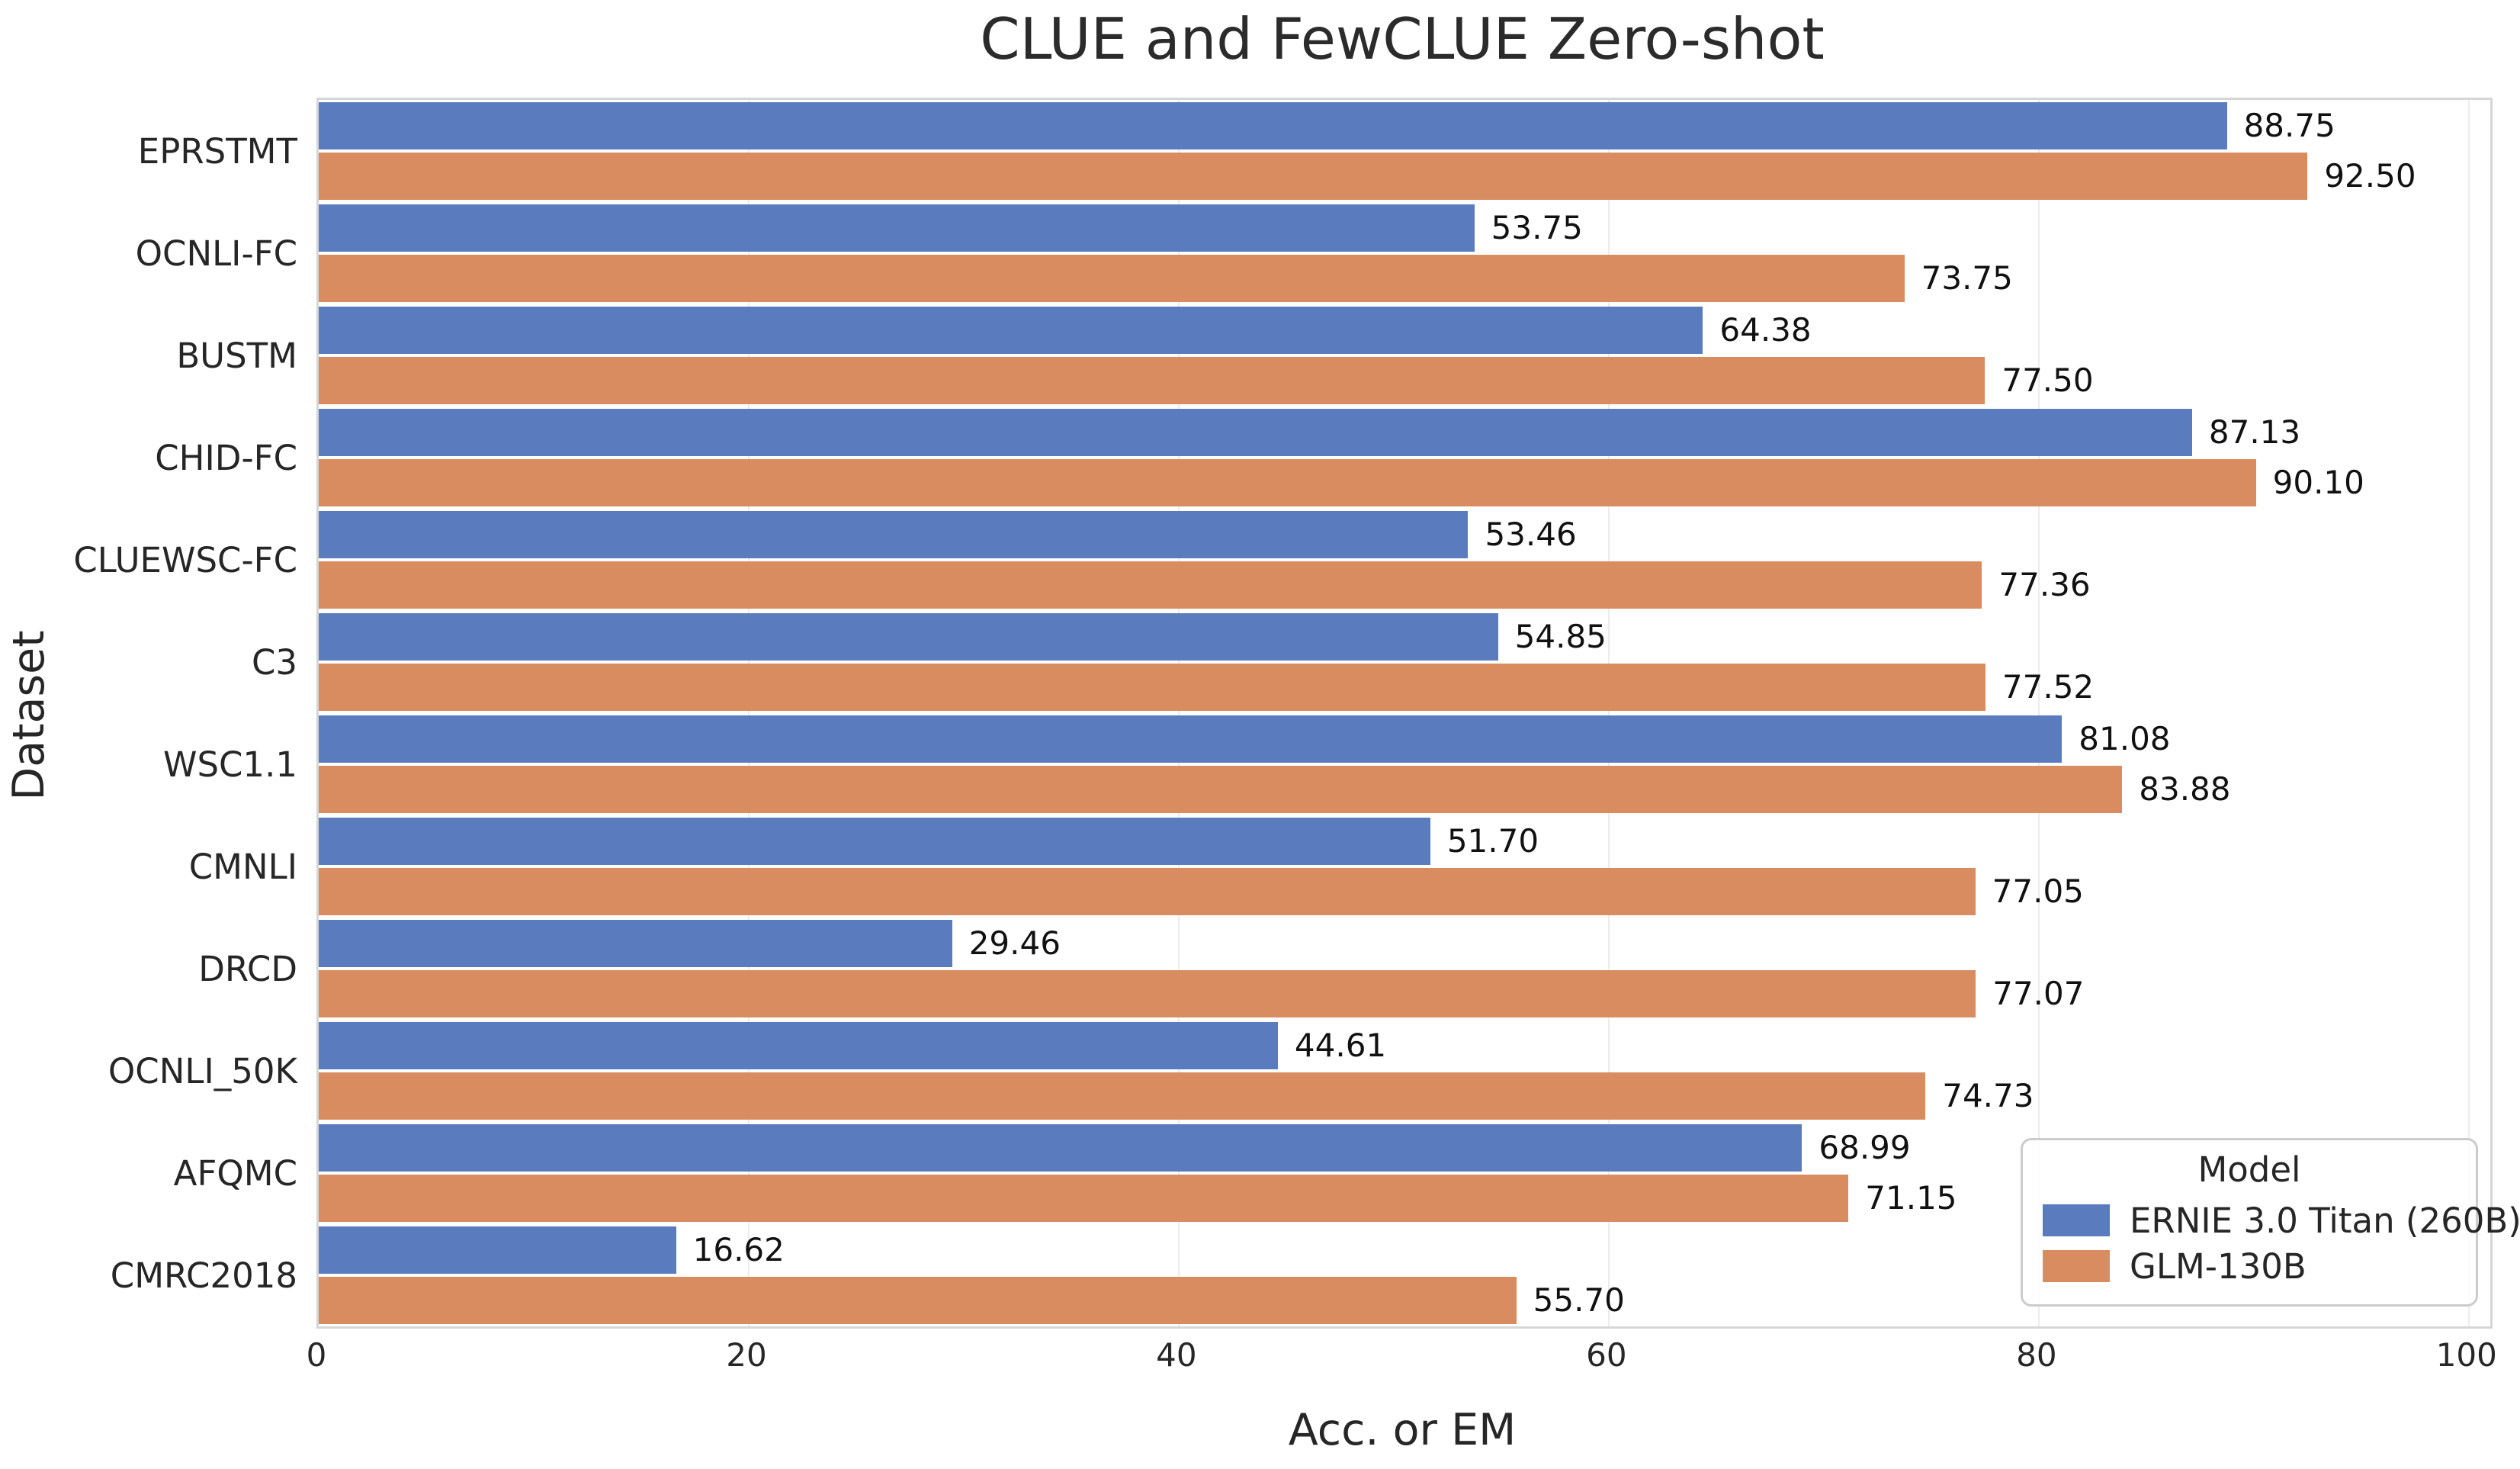 The width and height of the screenshot is (2520, 1469). I want to click on value-label: 71.15, so click(1911, 1198).